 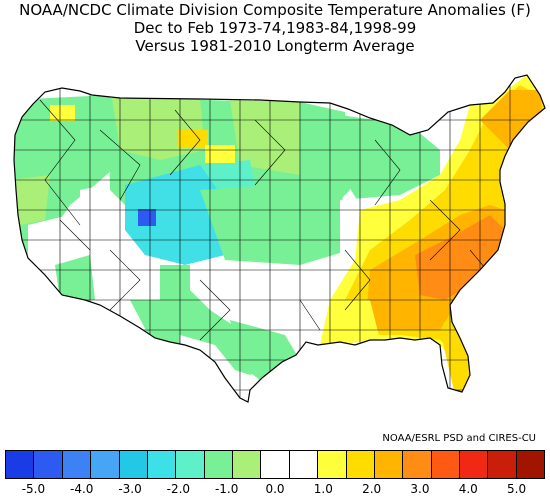 What do you see at coordinates (275, 46) in the screenshot?
I see `map-baseline: Versus 1981-2010 Longterm Average` at bounding box center [275, 46].